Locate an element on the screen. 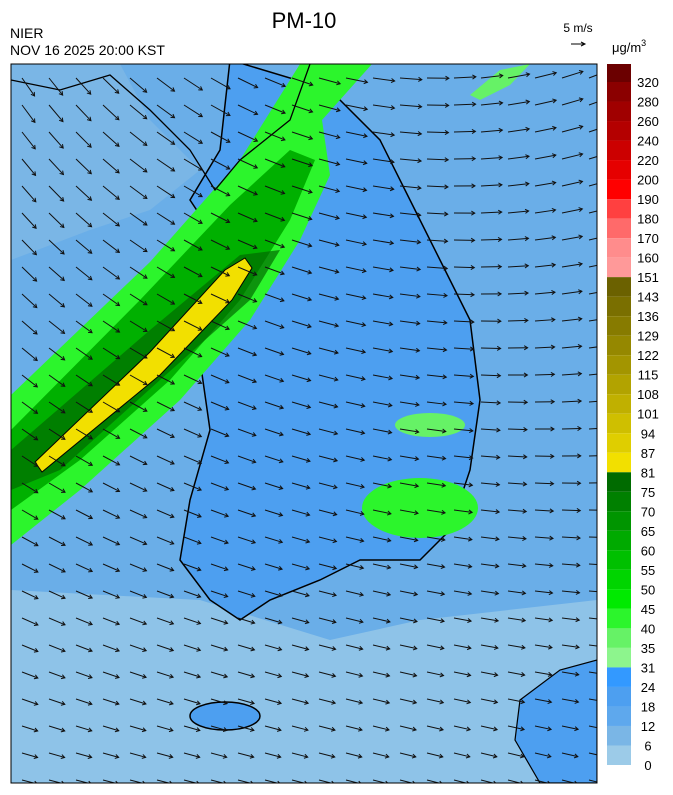 Image resolution: width=673 pixels, height=795 pixels. colorbar-label: 12 is located at coordinates (648, 726).